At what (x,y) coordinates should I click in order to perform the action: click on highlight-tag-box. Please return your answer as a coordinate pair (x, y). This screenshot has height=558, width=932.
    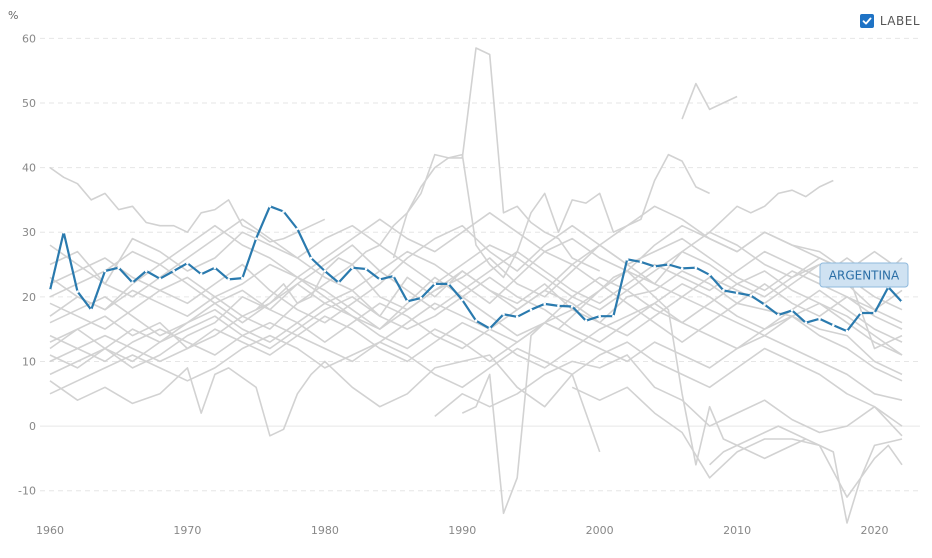
    Looking at the image, I should click on (864, 275).